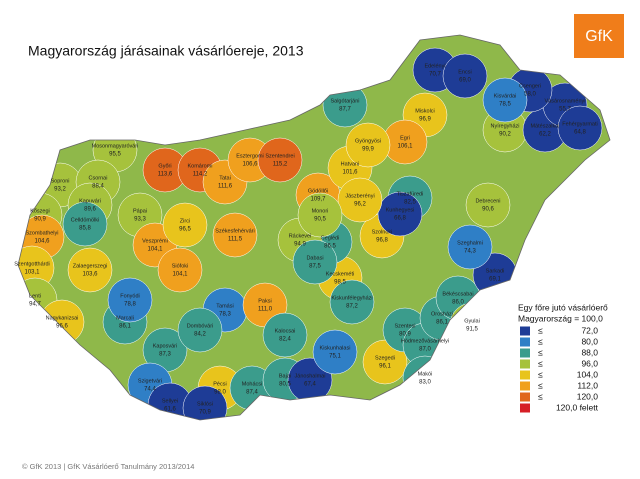  I want to click on district-value: 55,7, so click(565, 110).